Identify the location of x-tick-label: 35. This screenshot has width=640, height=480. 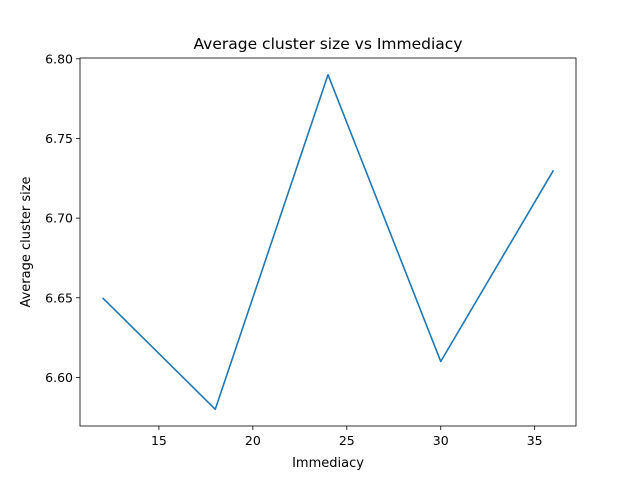
(535, 440).